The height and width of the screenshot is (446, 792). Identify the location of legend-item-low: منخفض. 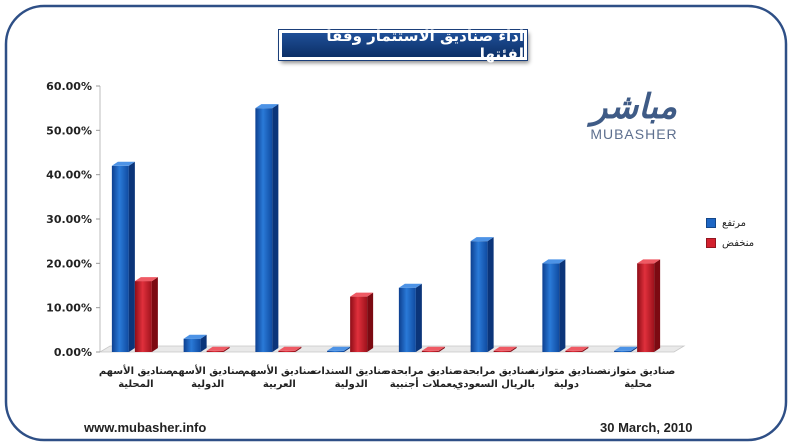
(741, 243).